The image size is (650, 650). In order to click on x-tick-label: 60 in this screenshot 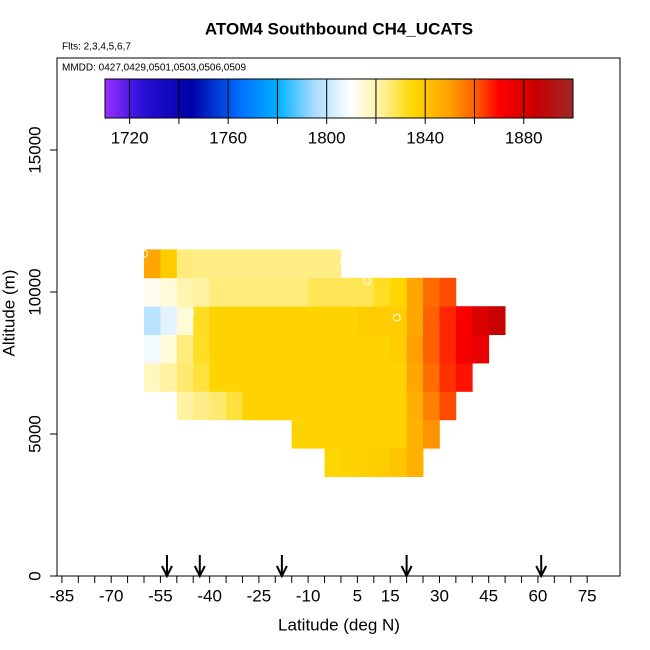, I will do `click(537, 595)`.